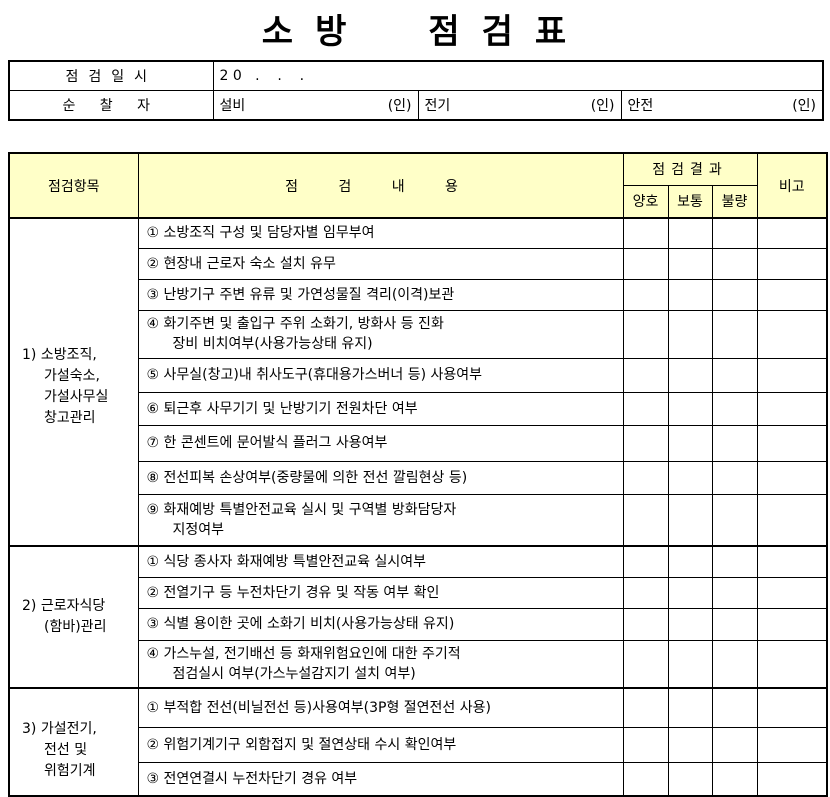 The image size is (830, 797). What do you see at coordinates (198, 529) in the screenshot?
I see `check-item-text: 지정여부` at bounding box center [198, 529].